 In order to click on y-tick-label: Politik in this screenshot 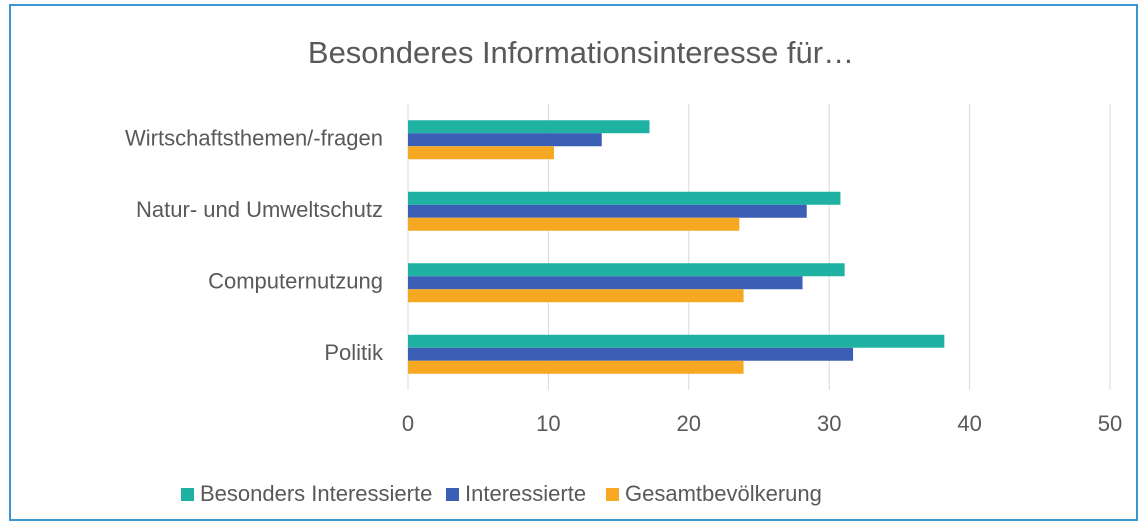, I will do `click(354, 352)`.